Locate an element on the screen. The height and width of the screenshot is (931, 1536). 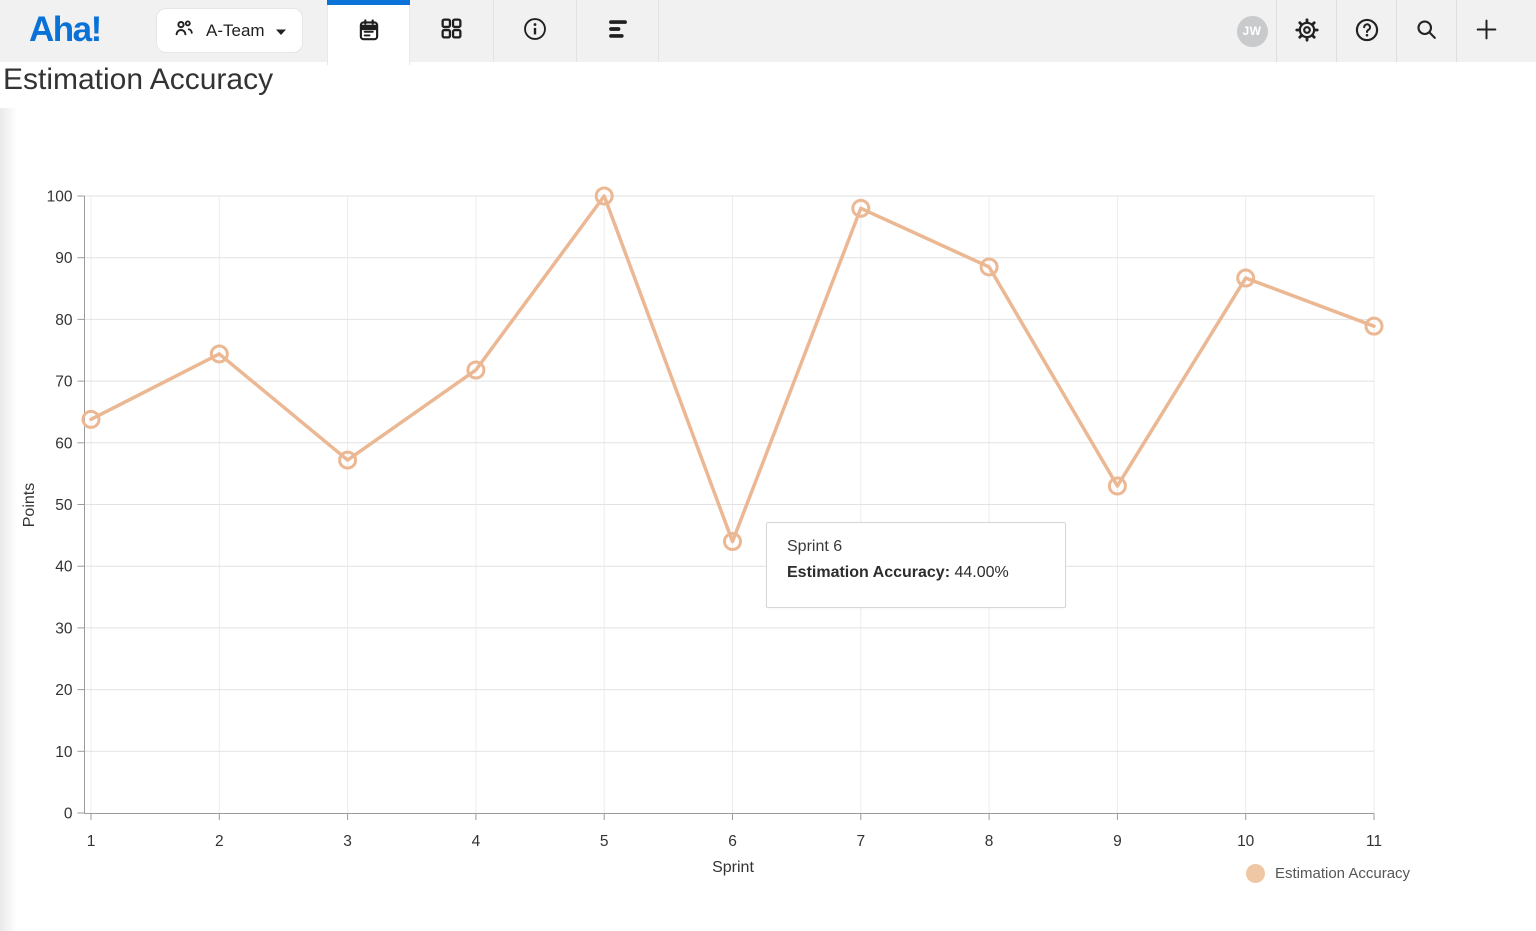
team-selector-button: A-Team is located at coordinates (229, 30).